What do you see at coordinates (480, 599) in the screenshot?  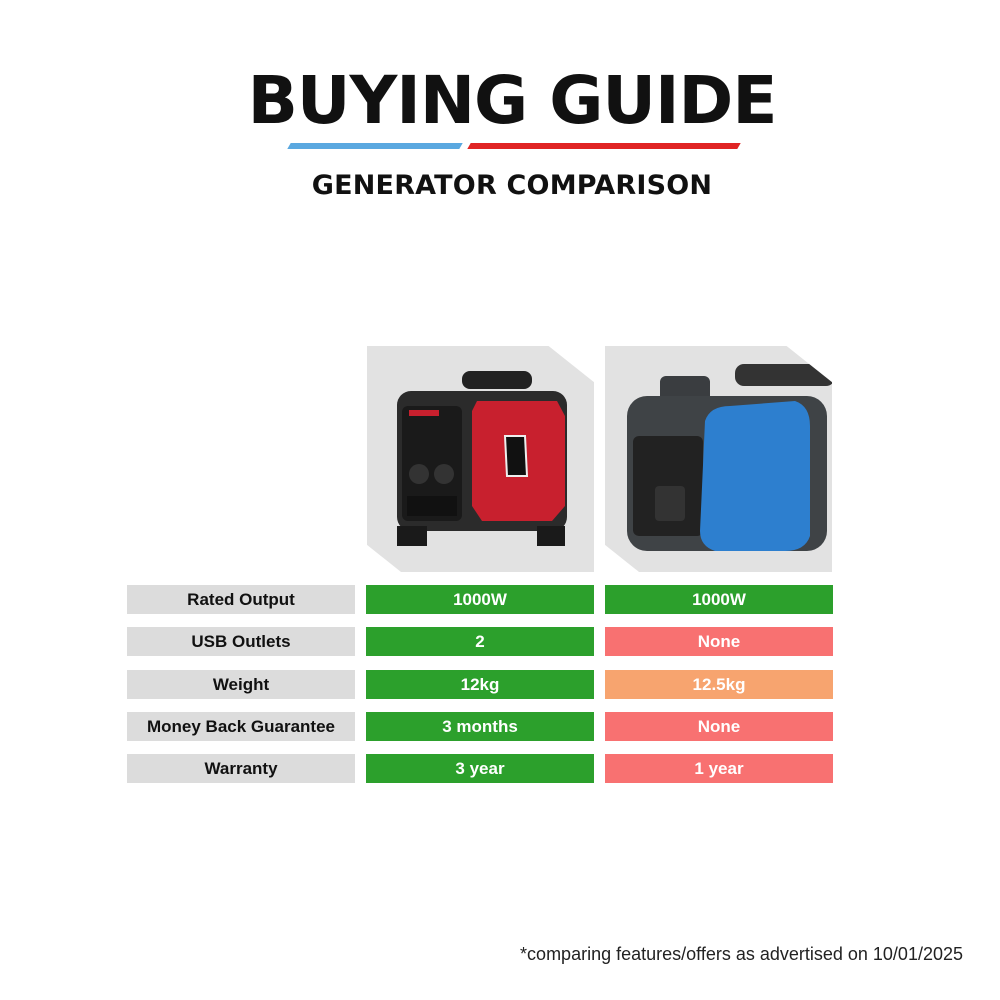 I see `product-1-value: 1000W` at bounding box center [480, 599].